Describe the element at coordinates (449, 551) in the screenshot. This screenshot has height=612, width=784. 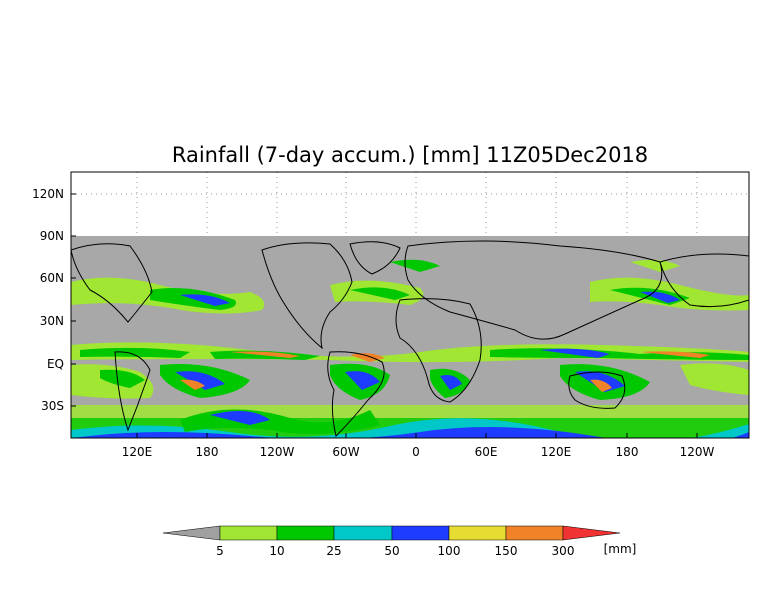
I see `legend-threshold: 100` at that location.